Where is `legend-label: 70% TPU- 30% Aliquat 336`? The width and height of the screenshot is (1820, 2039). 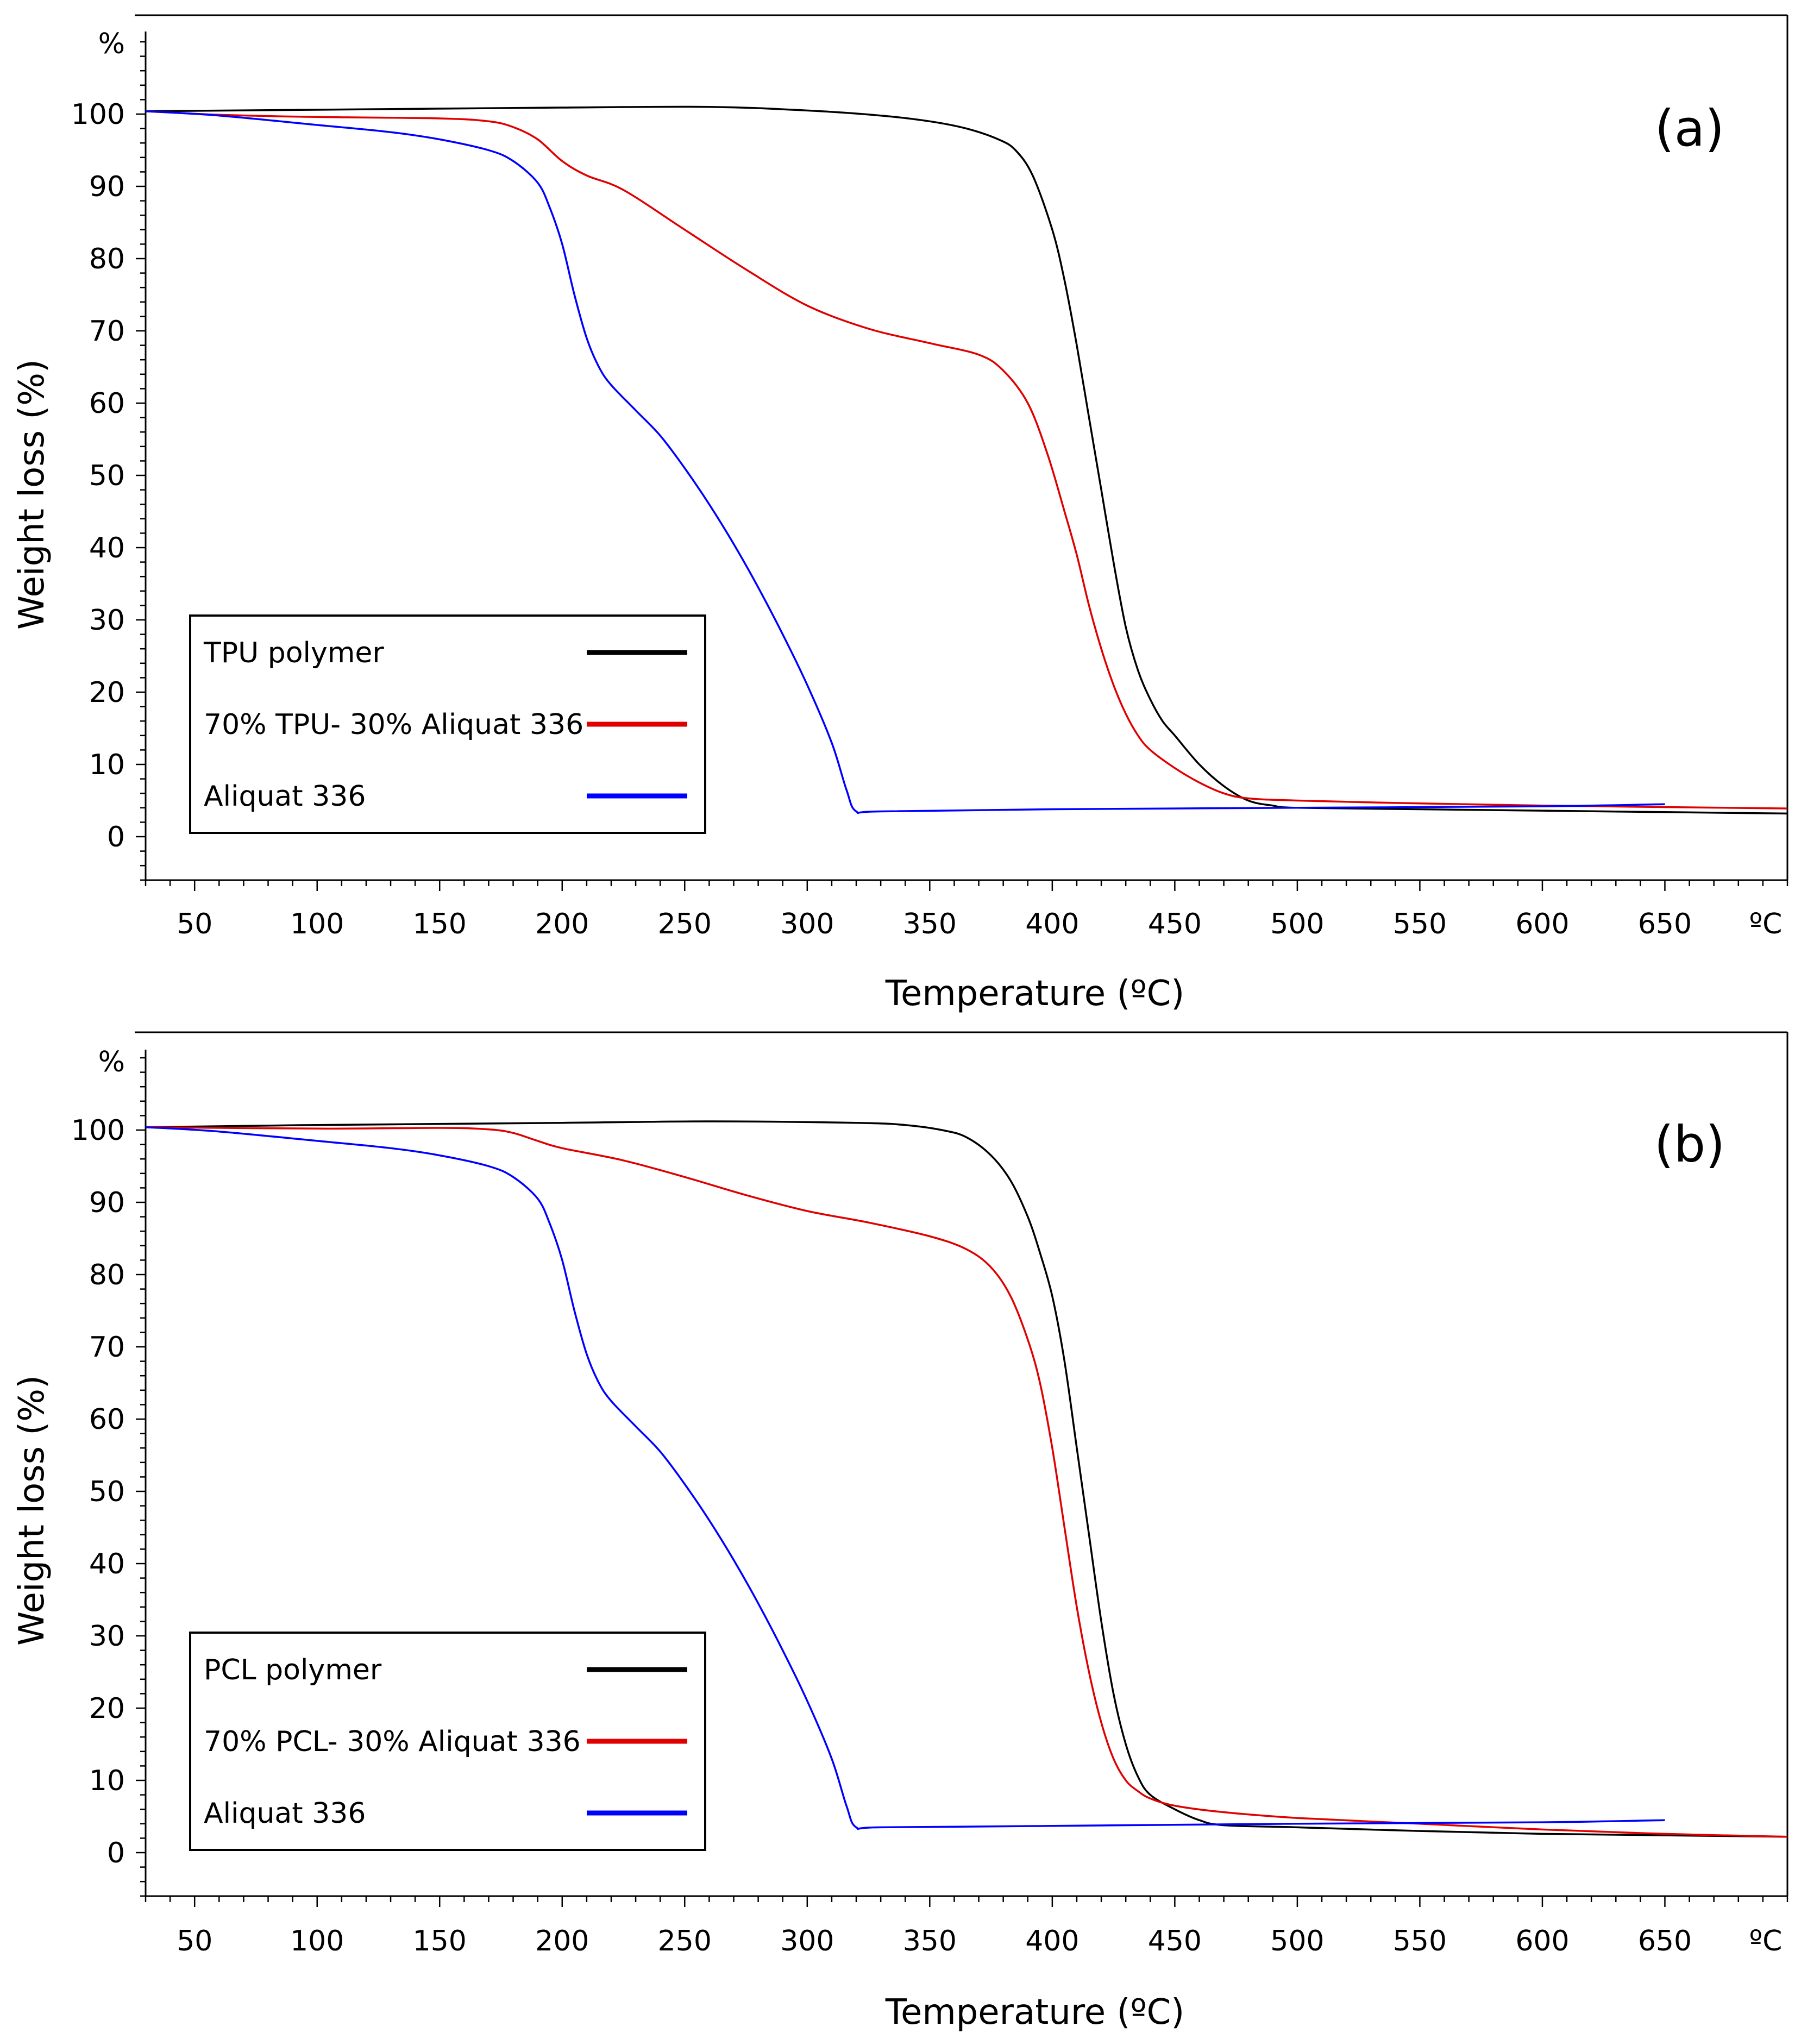 legend-label: 70% TPU- 30% Aliquat 336 is located at coordinates (393, 724).